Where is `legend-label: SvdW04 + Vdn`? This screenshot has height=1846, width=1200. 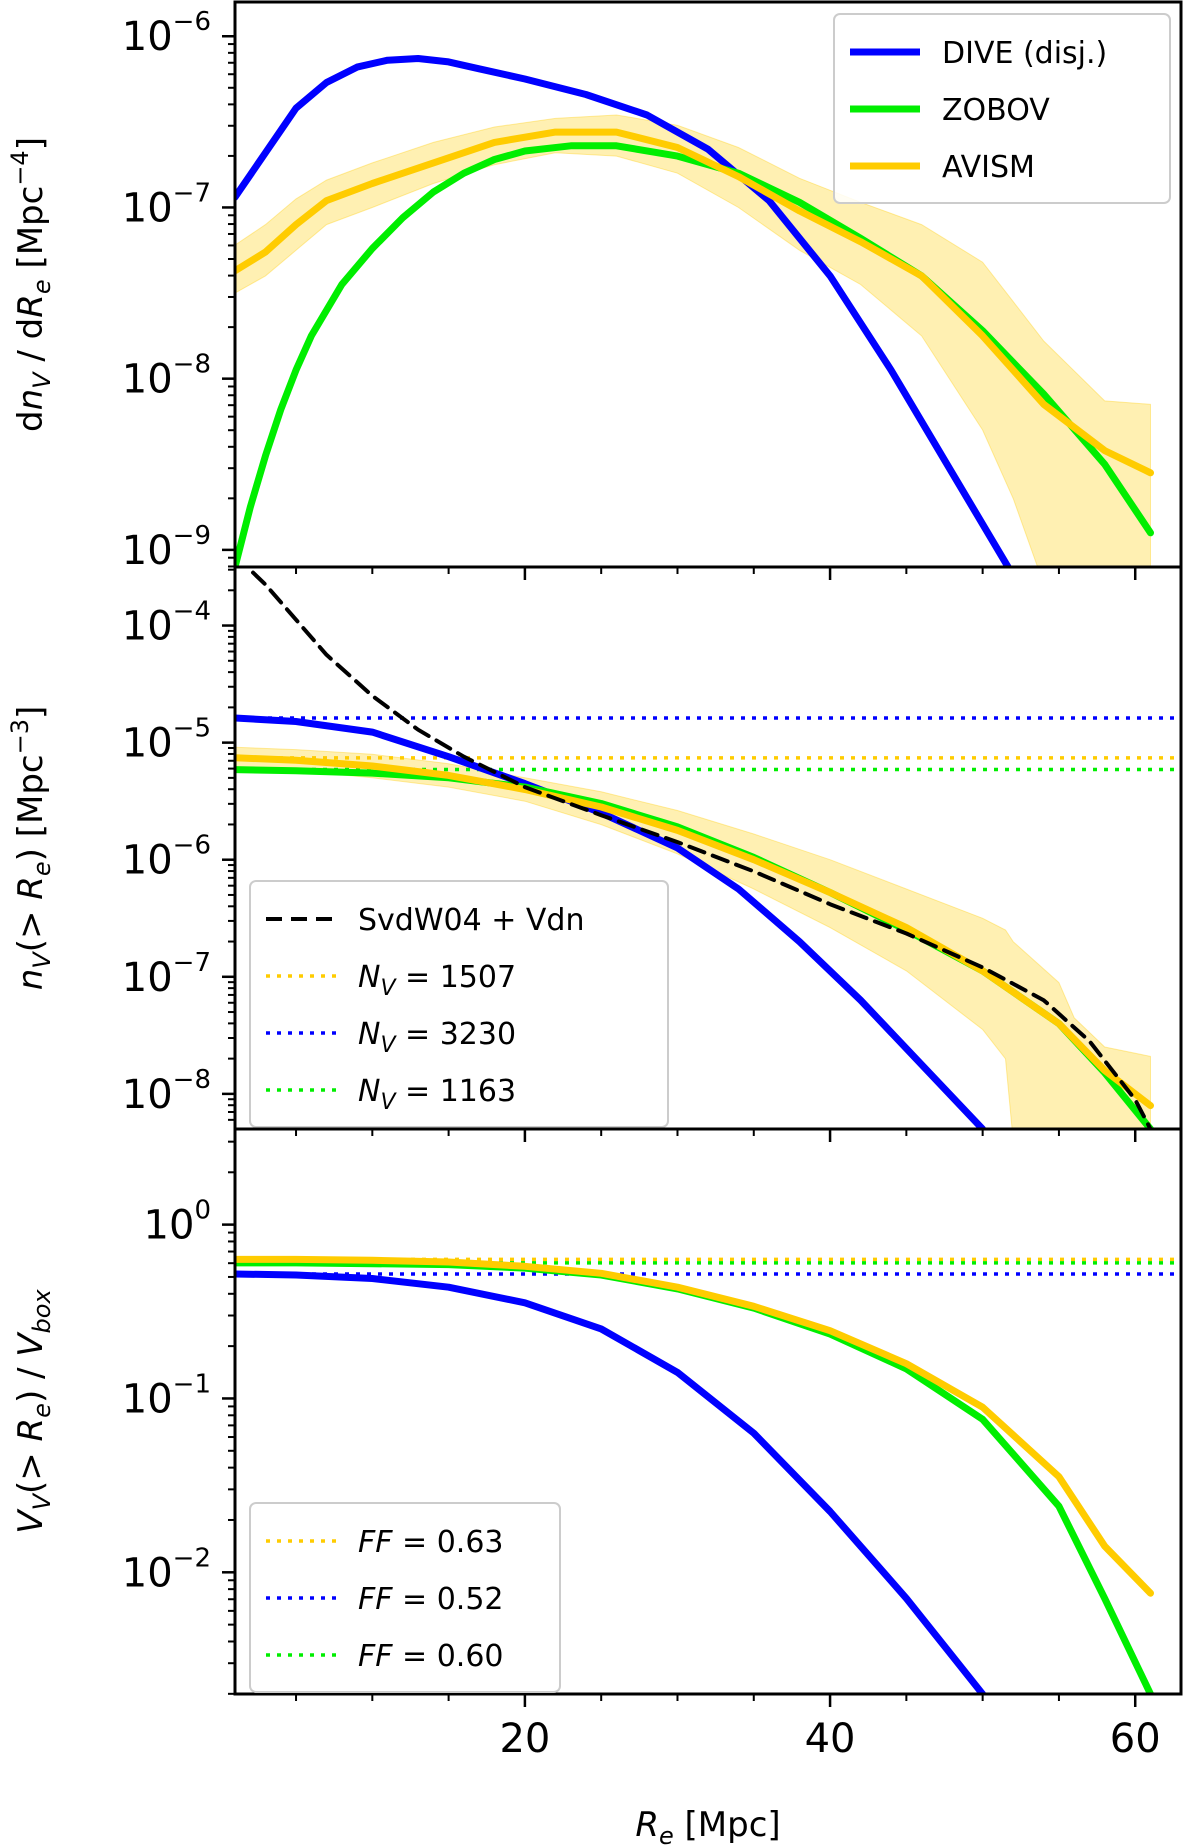 legend-label: SvdW04 + Vdn is located at coordinates (471, 920).